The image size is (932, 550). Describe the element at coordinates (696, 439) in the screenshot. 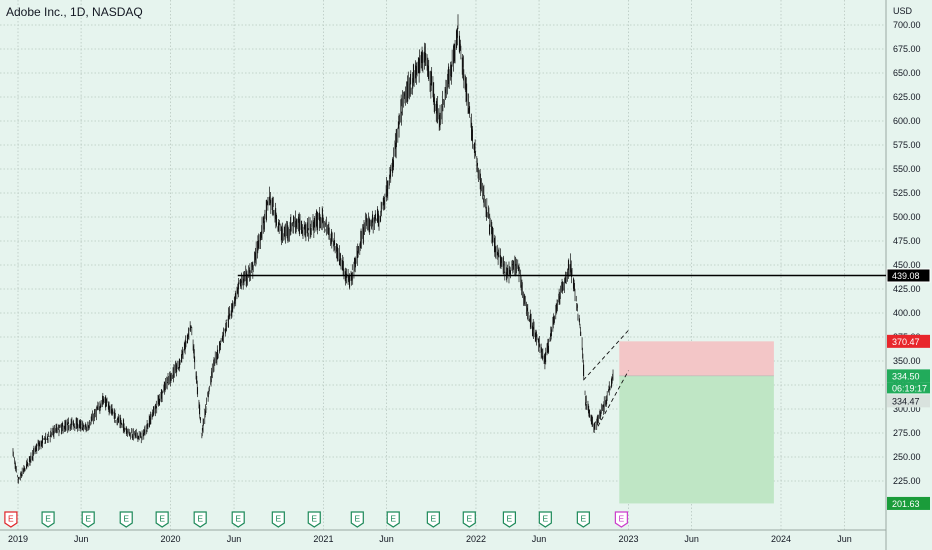

I see `take-profit-zone` at that location.